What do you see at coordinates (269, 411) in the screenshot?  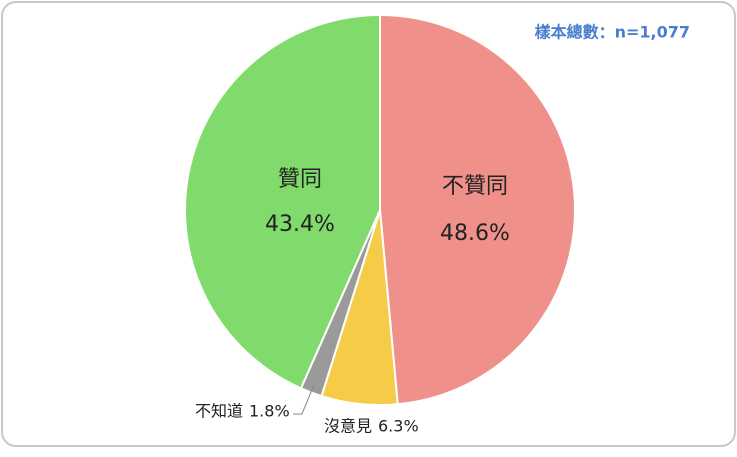 I see `value-label: 1.8%` at bounding box center [269, 411].